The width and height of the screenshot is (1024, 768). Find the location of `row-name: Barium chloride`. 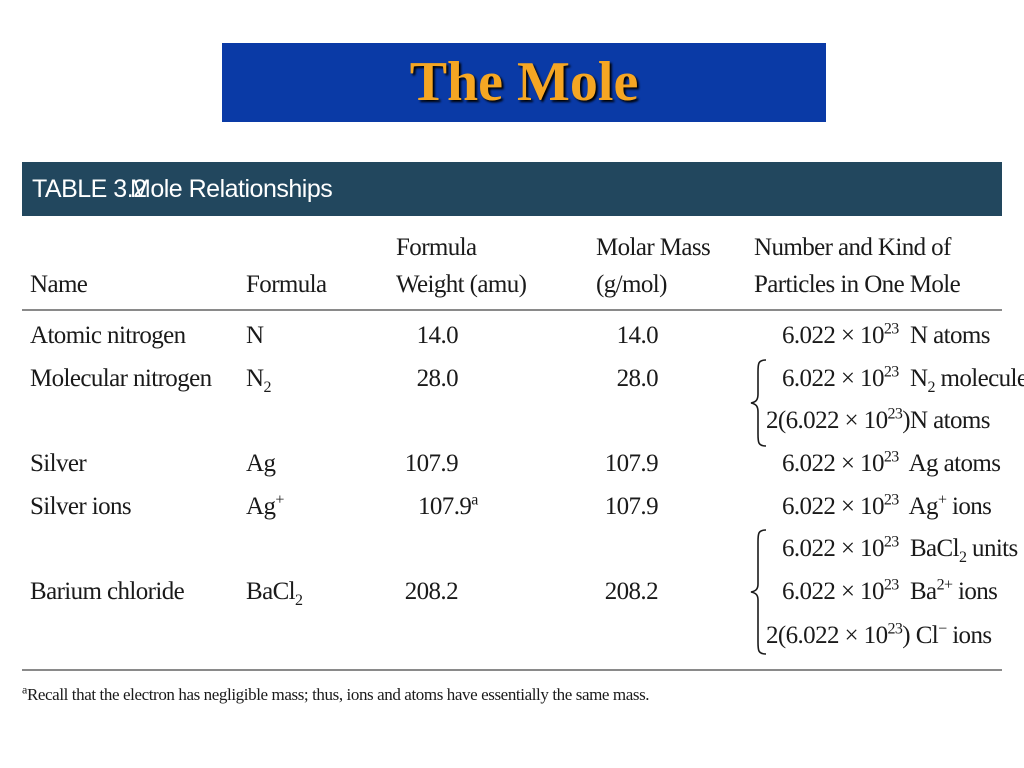

row-name: Barium chloride is located at coordinates (107, 591).